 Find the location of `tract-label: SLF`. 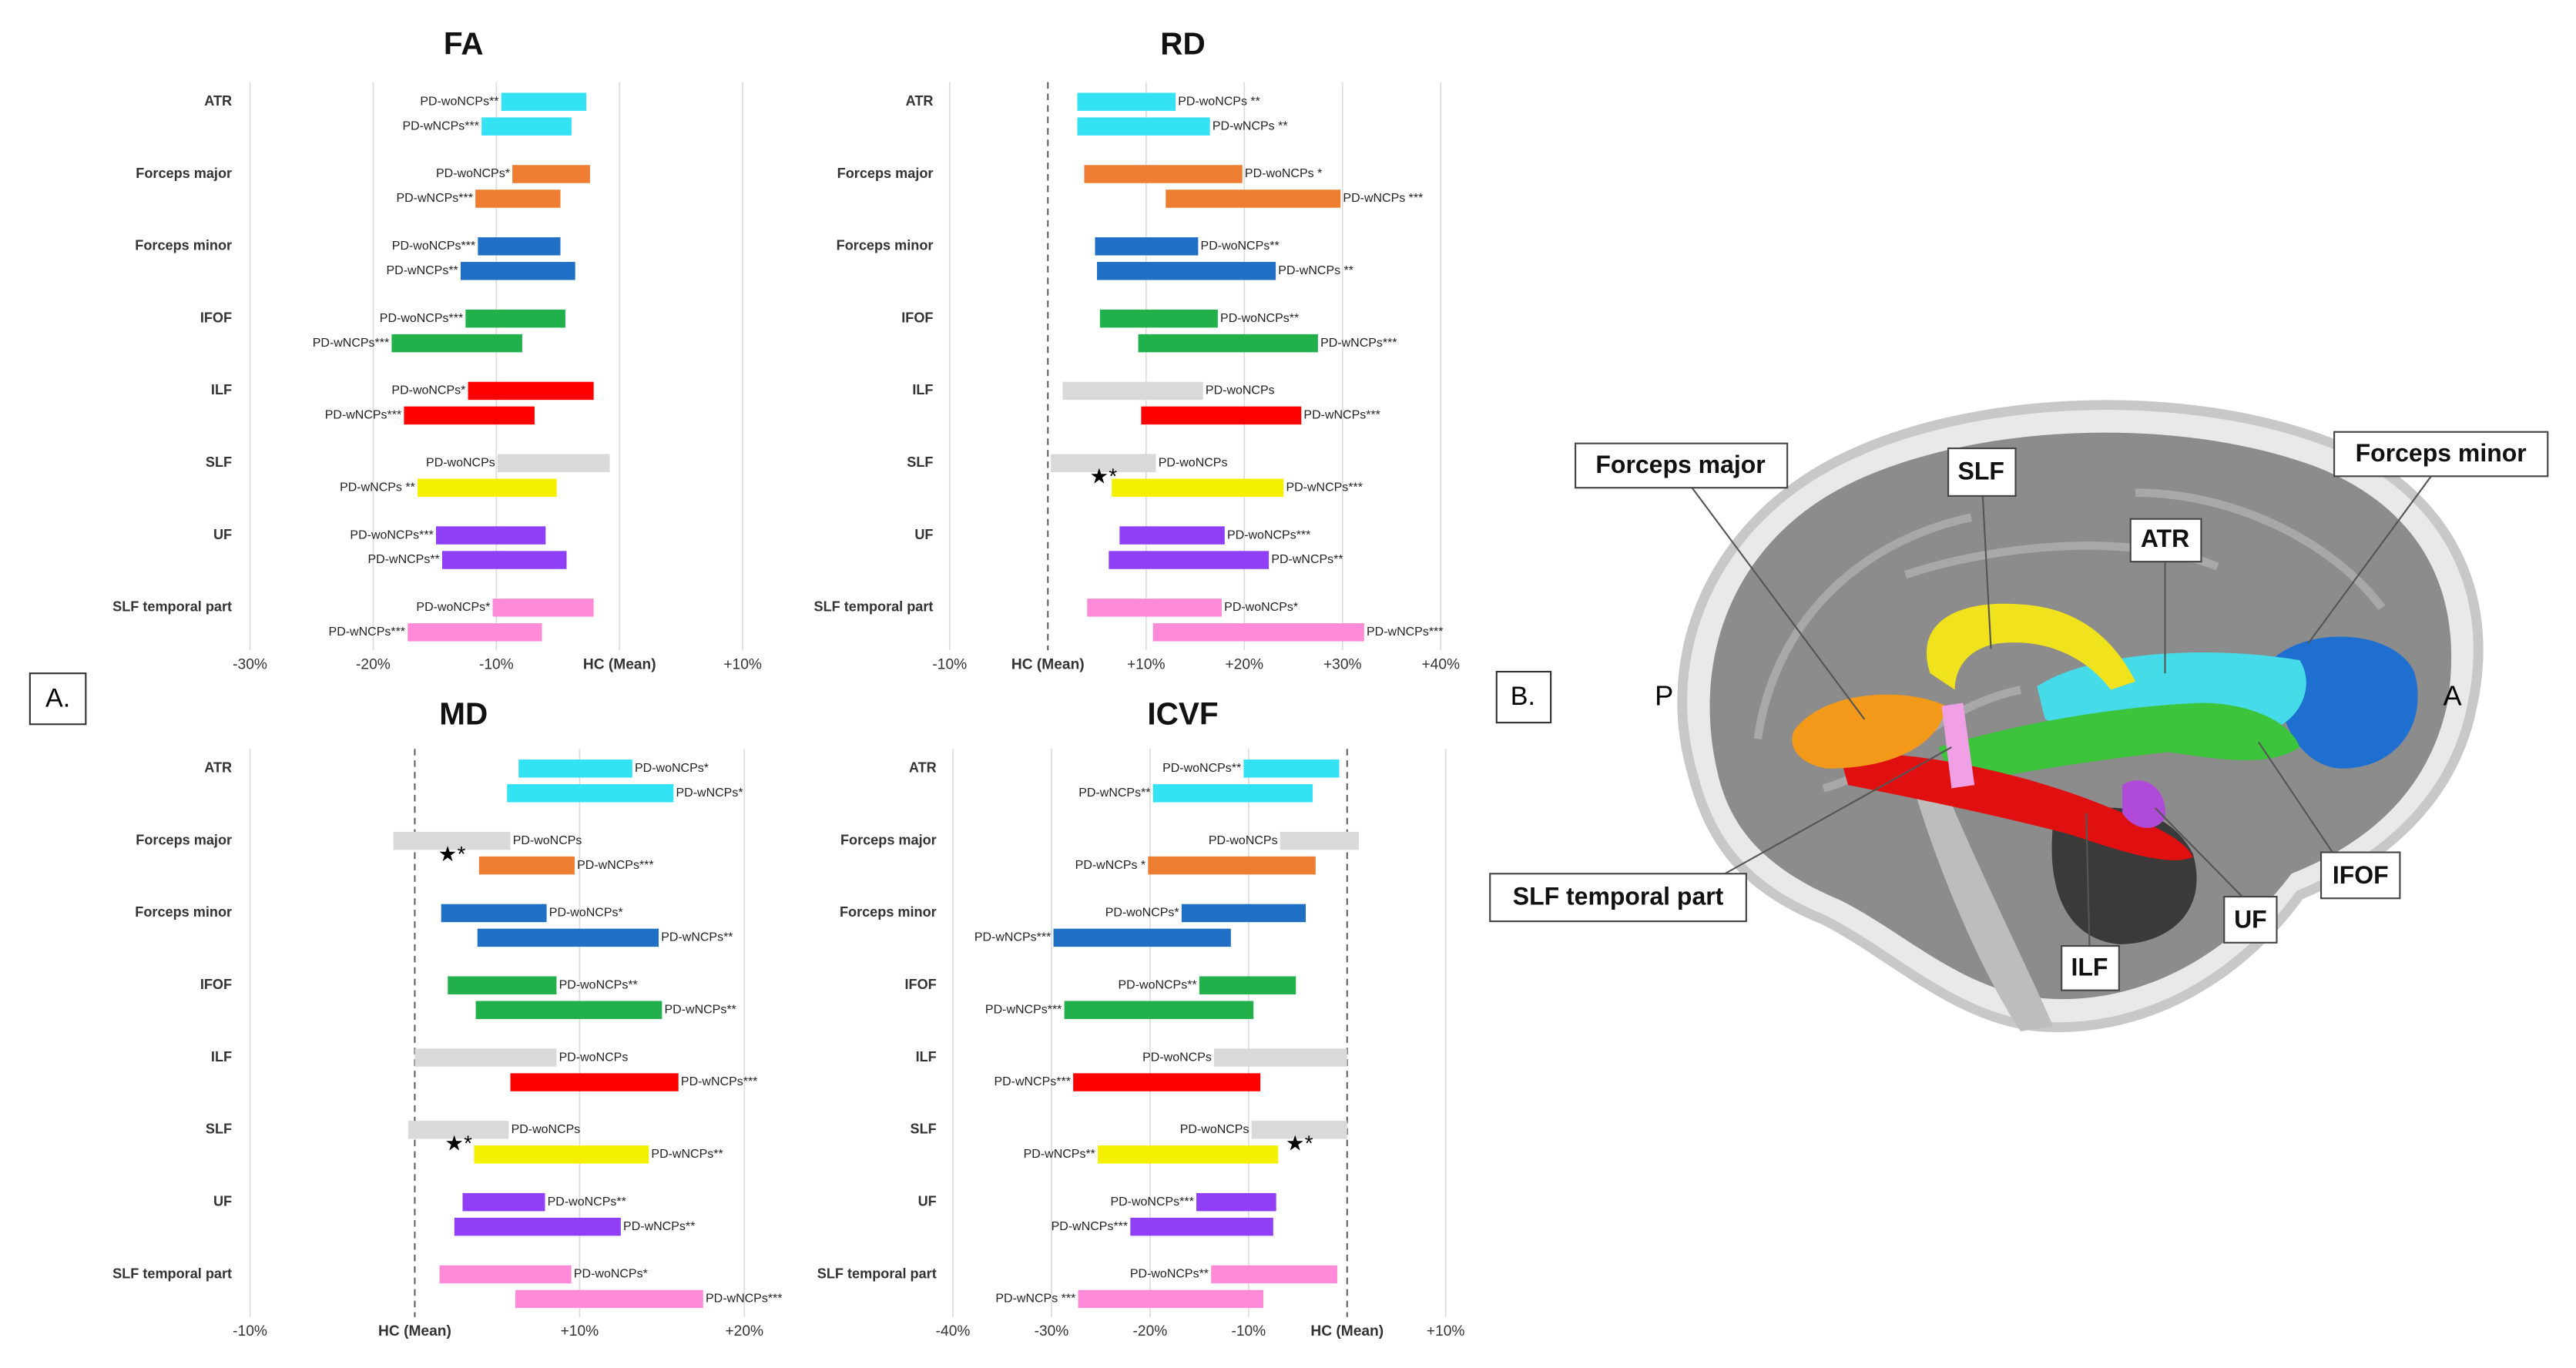

tract-label: SLF is located at coordinates (1981, 471).